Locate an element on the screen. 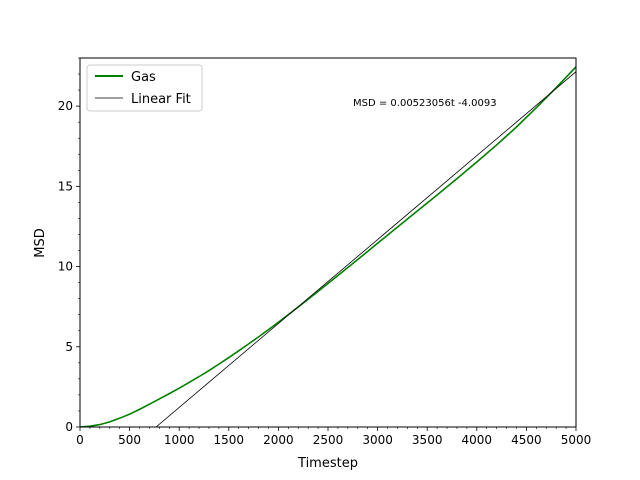 This screenshot has width=640, height=480. y-tick-label: 15 is located at coordinates (65, 186).